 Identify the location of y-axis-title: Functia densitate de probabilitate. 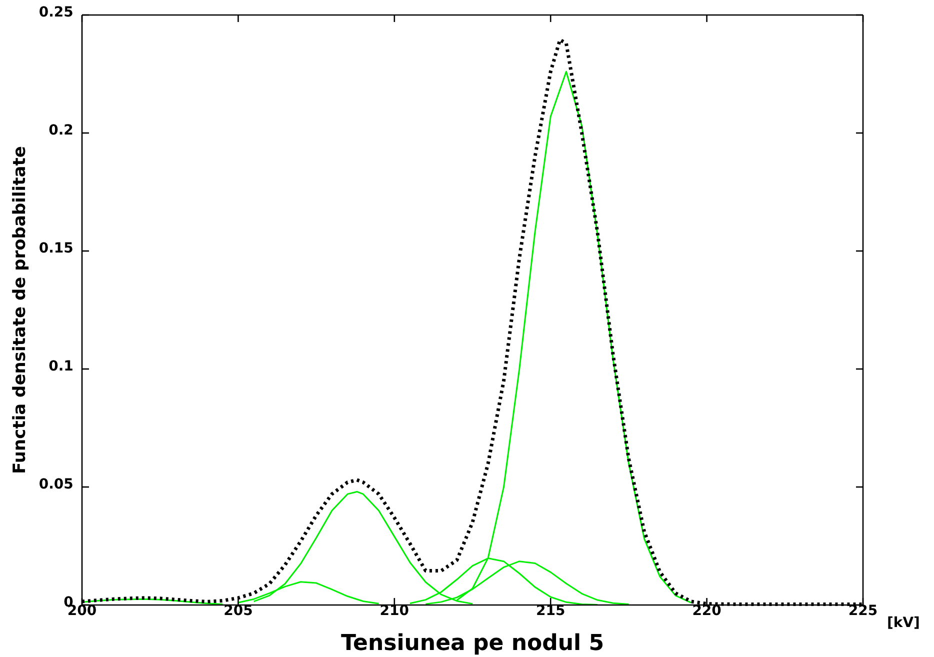
(20, 310).